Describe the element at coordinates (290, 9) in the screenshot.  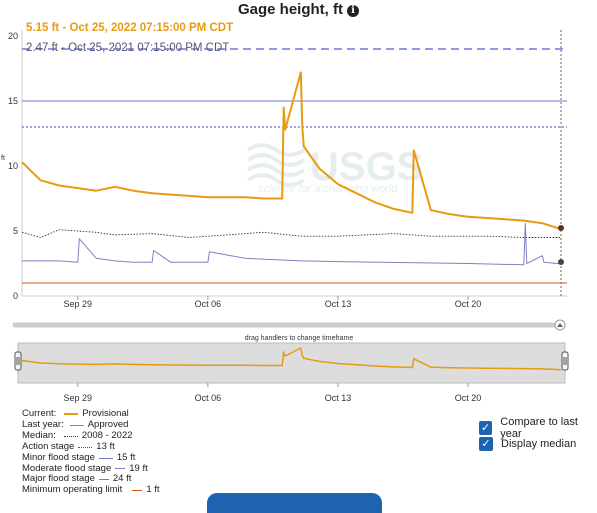
I see `chart-title-text: Gage height, ft` at that location.